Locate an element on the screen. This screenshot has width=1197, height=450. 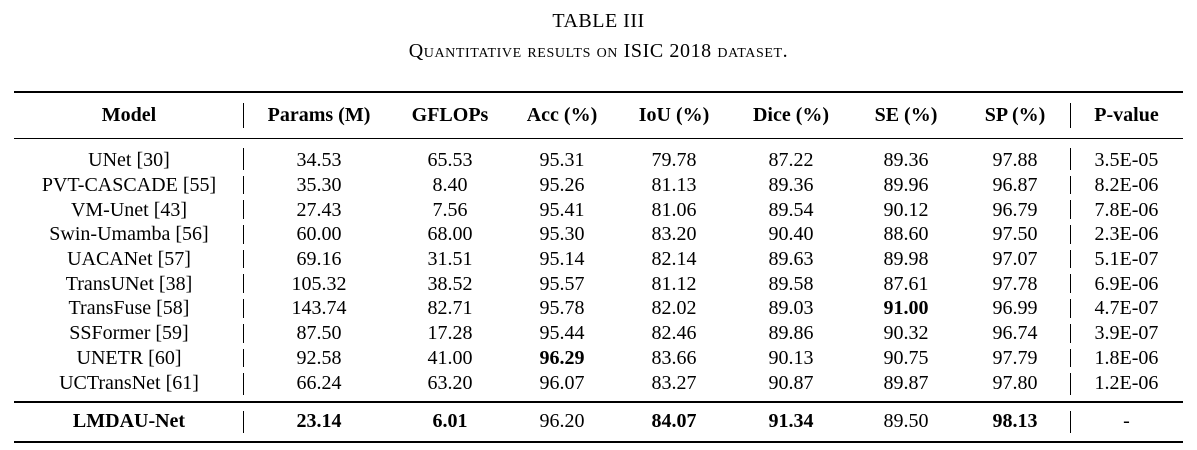
cell-iou: 81.13 is located at coordinates (674, 185).